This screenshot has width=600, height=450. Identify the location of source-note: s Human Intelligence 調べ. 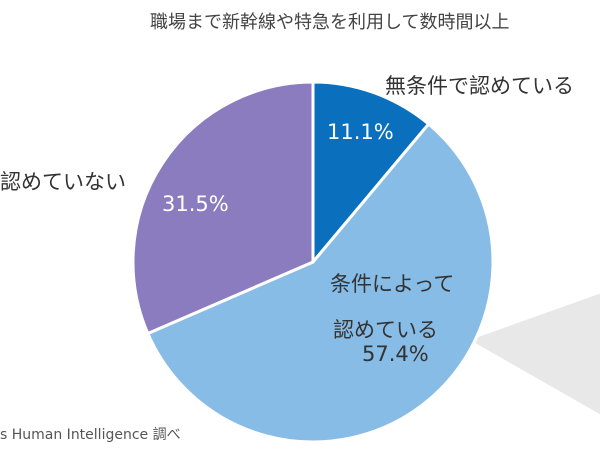
(90, 435).